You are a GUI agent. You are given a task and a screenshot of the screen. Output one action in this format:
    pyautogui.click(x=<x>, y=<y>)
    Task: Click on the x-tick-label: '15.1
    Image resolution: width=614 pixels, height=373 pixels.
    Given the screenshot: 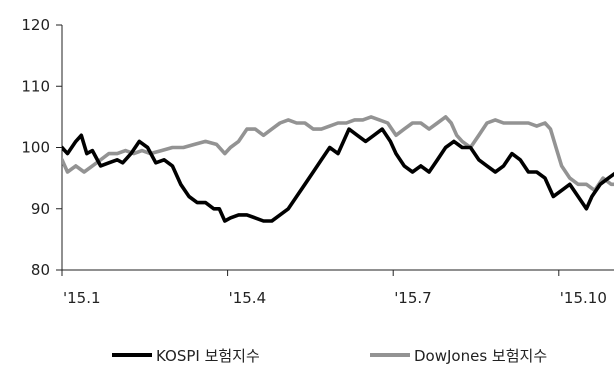 What is the action you would take?
    pyautogui.click(x=82, y=298)
    